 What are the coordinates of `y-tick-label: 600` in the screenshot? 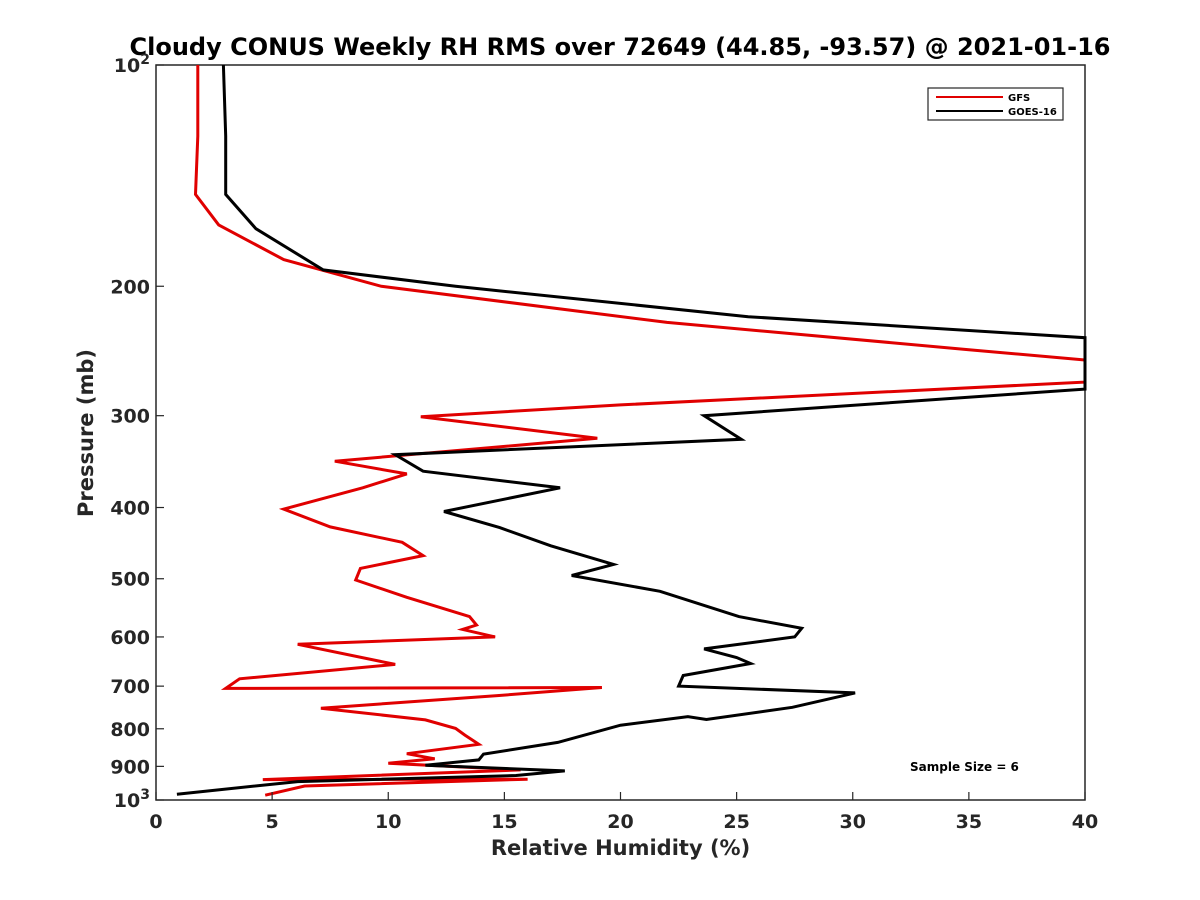 It's located at (130, 638).